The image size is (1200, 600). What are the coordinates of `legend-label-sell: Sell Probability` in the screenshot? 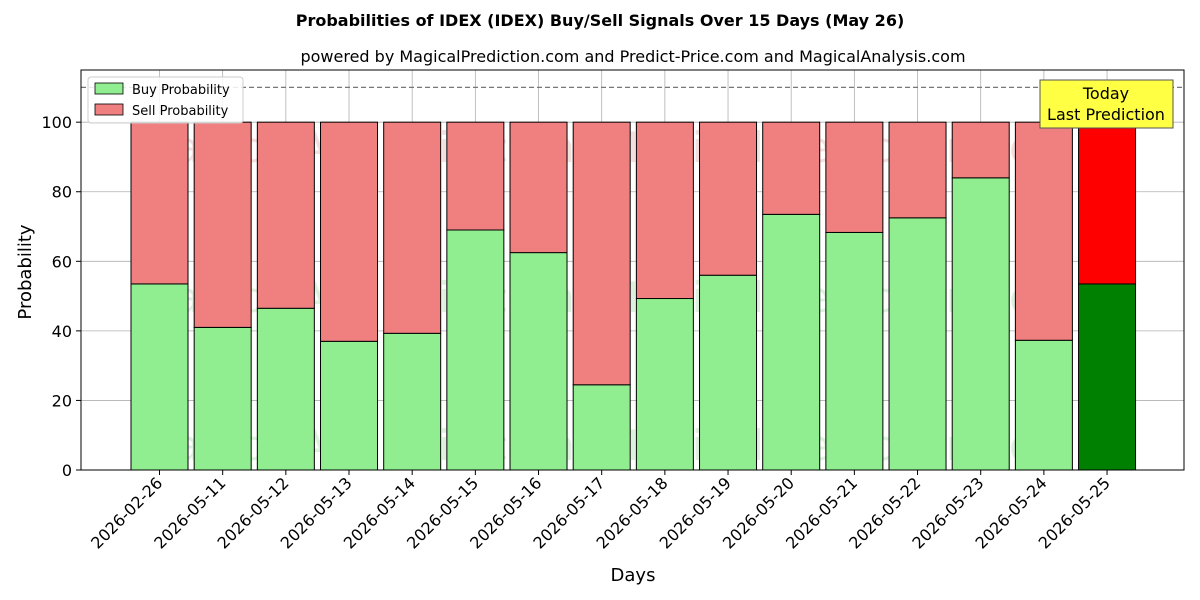 It's located at (180, 111).